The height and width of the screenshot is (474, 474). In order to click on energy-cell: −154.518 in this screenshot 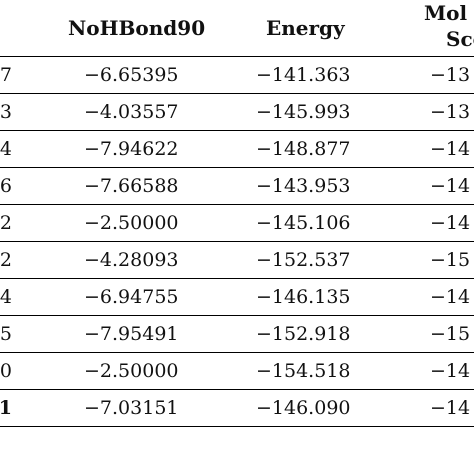, I will do `click(303, 371)`.